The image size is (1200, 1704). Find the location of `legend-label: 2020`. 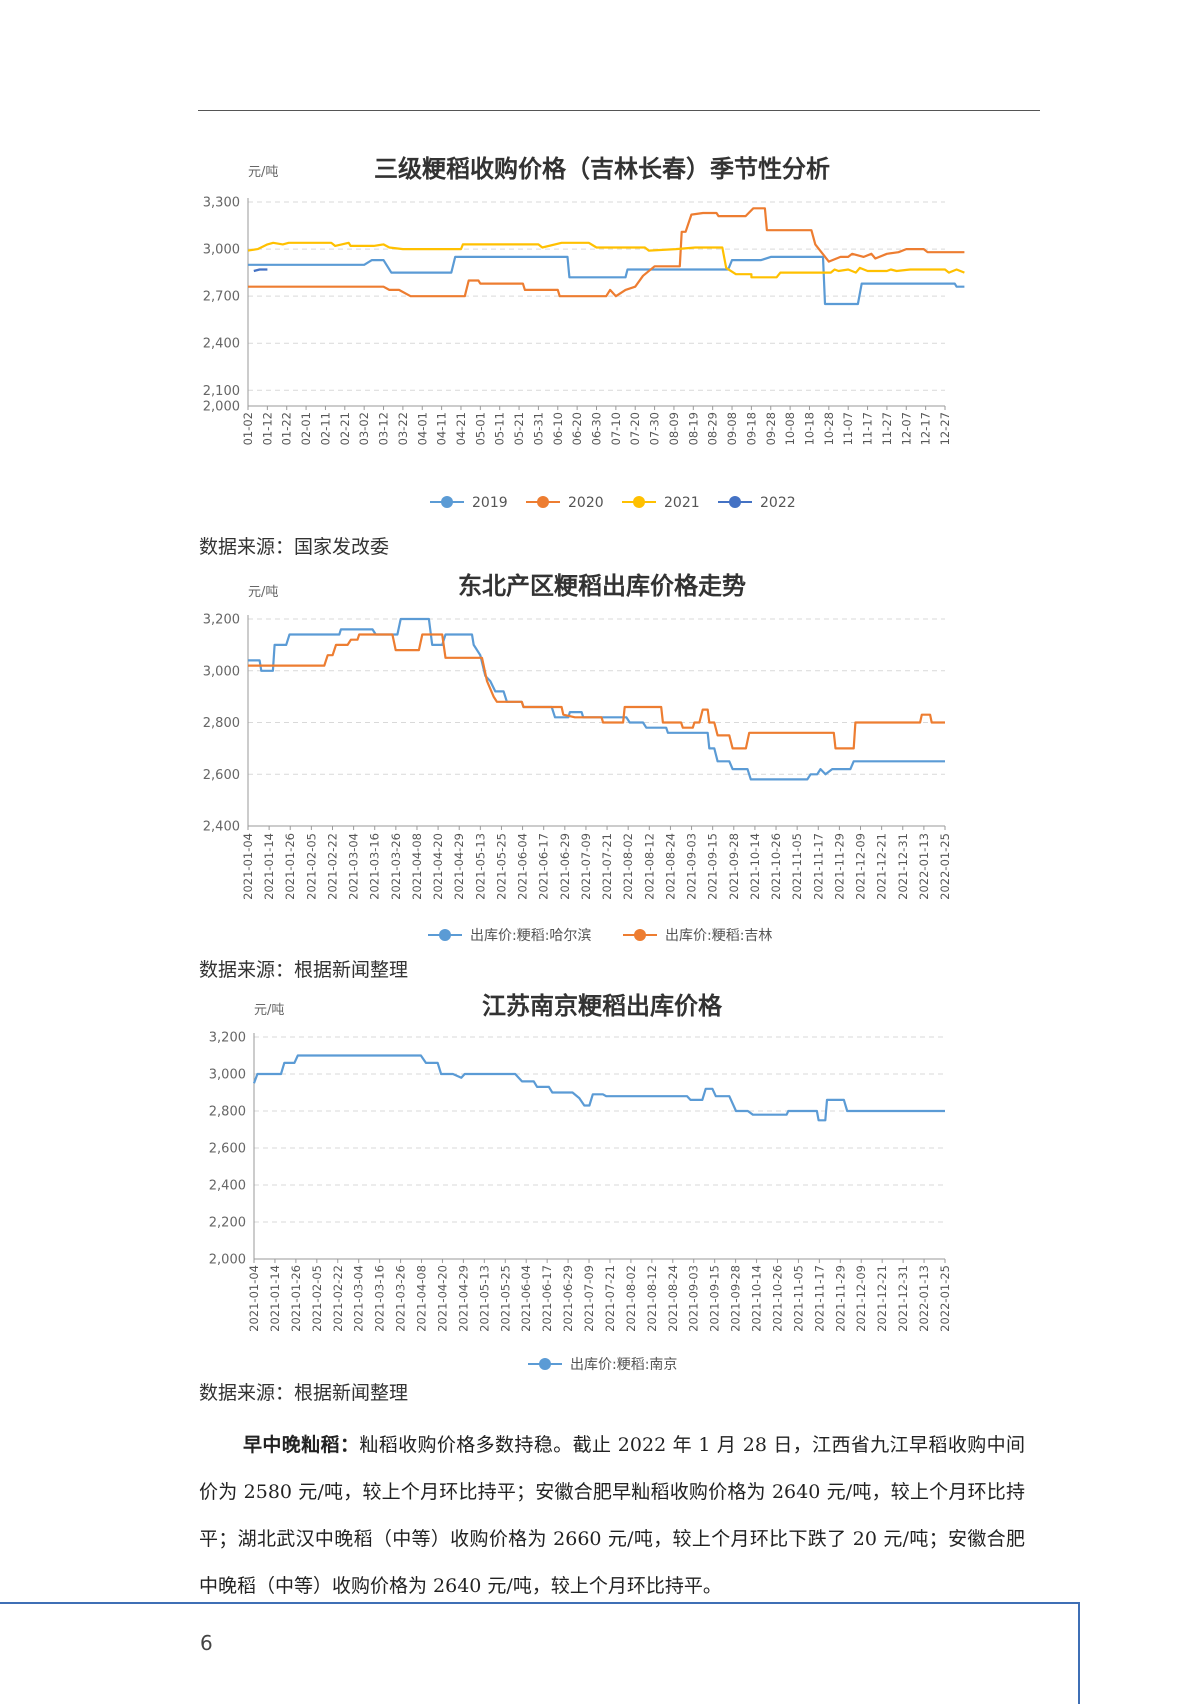

legend-label: 2020 is located at coordinates (586, 503).